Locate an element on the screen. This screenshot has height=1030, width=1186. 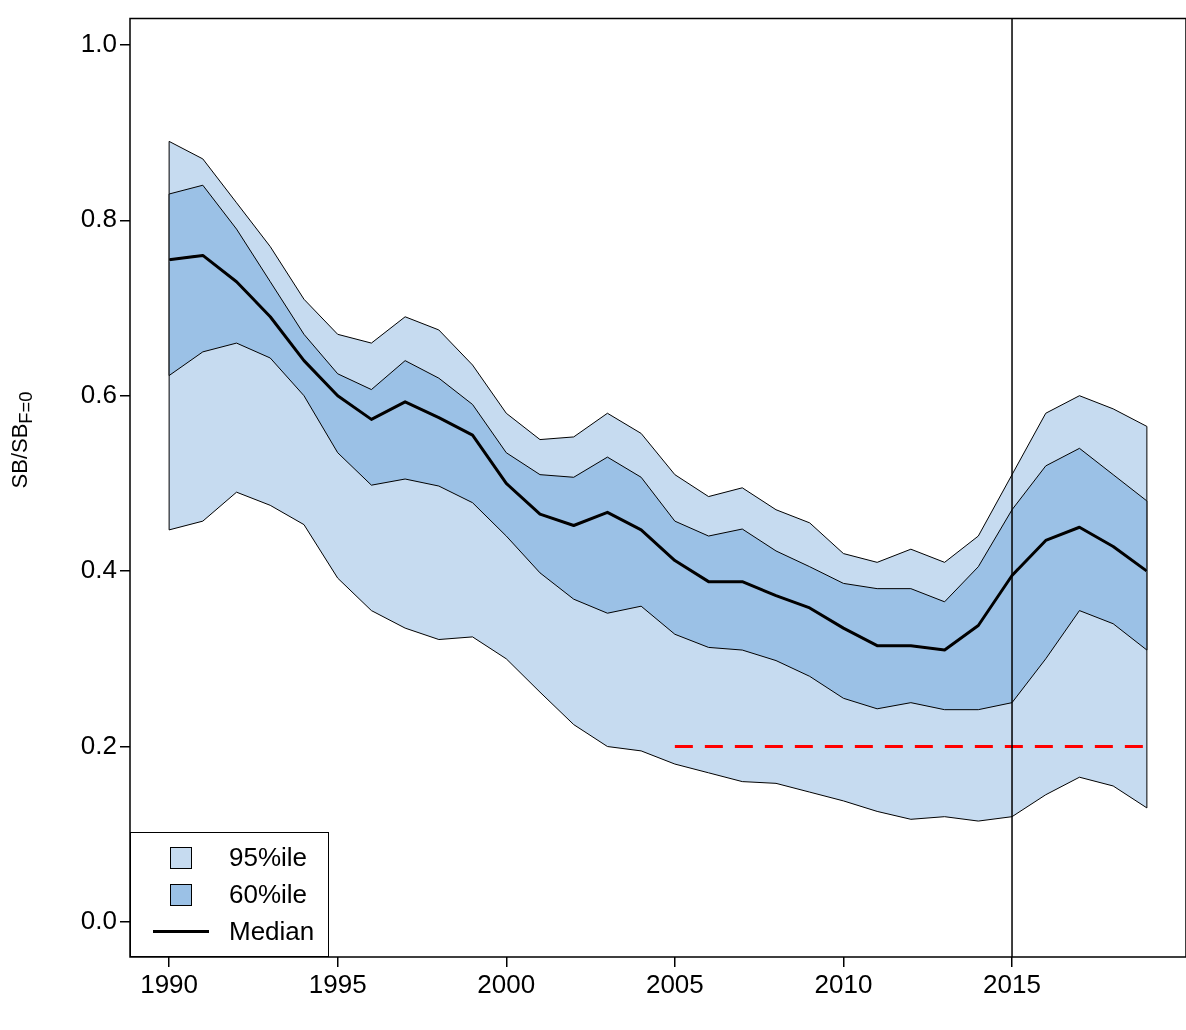
y-tick-label: 0.6 is located at coordinates (98, 393).